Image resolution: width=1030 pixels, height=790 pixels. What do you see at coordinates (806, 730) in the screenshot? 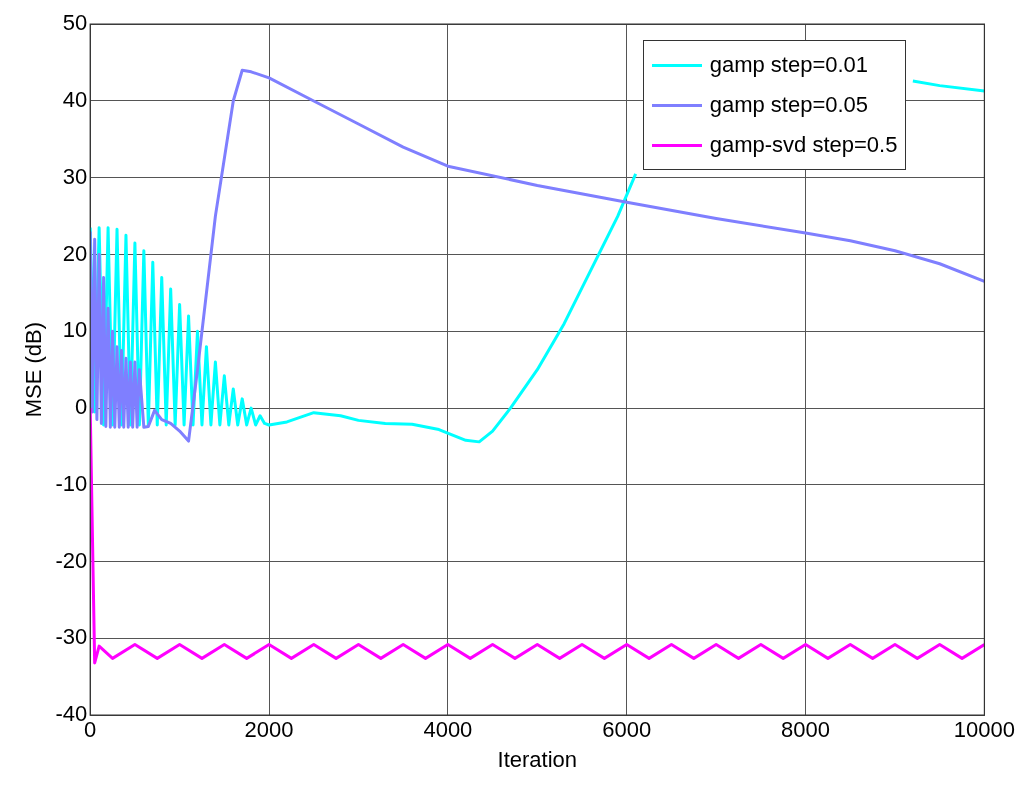
I see `x-tick-label: 8000` at bounding box center [806, 730].